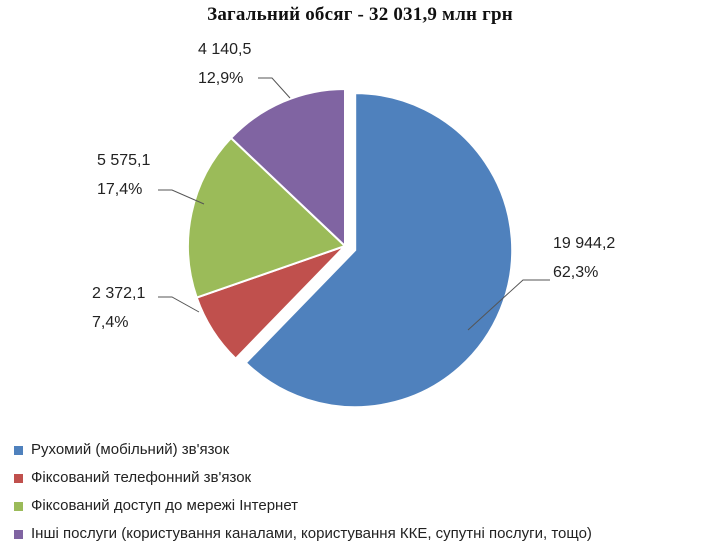 This screenshot has height=548, width=720. I want to click on legend-label-mobile: Рухомий (мобільний) зв'язок, so click(130, 449).